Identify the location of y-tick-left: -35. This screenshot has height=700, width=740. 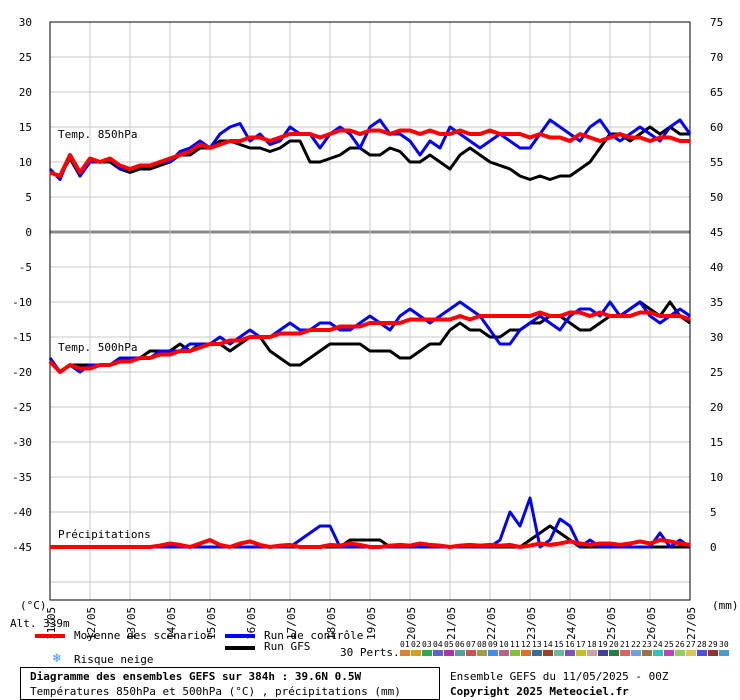
(22, 477).